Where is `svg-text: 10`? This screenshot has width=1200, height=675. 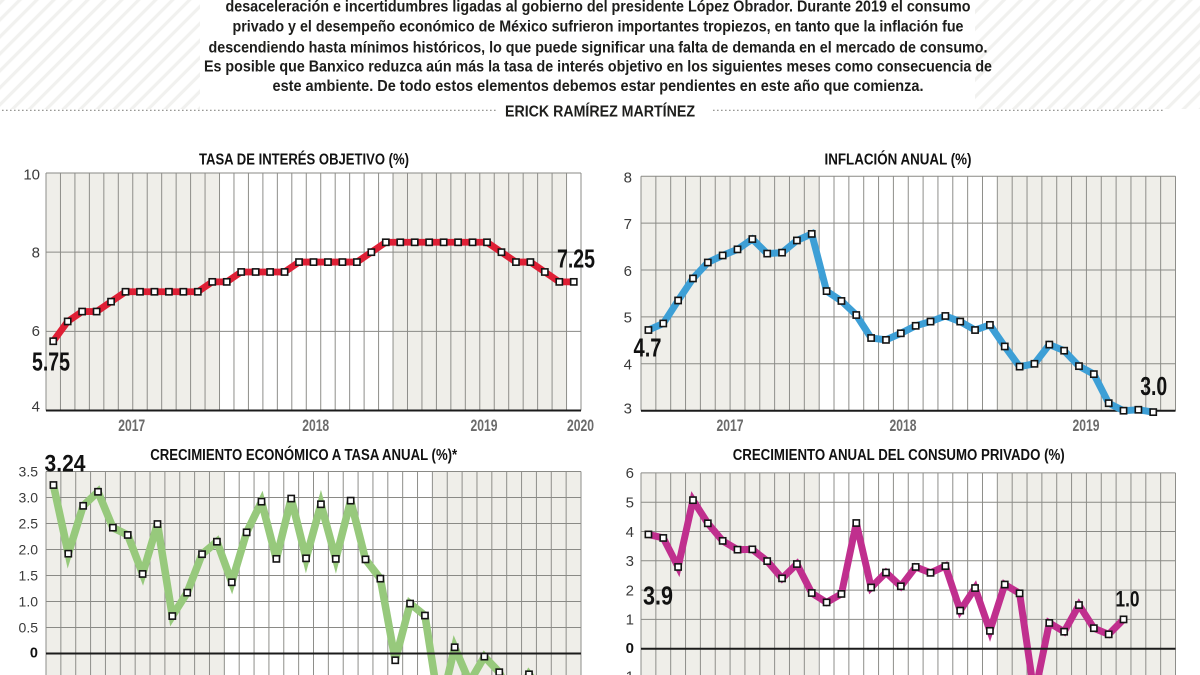 svg-text: 10 is located at coordinates (31, 174).